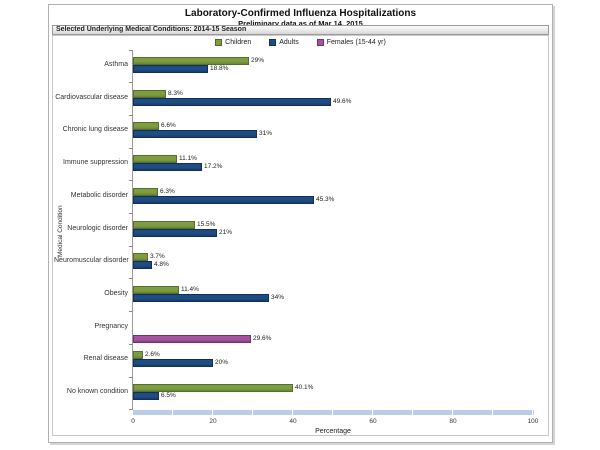  I want to click on bar-adults-renal-disease, so click(173, 363).